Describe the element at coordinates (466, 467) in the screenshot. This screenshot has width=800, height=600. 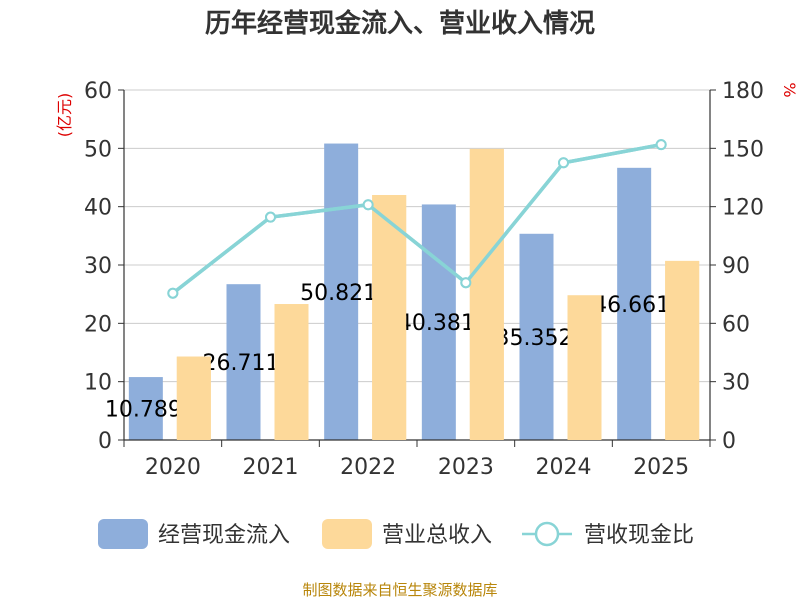
I see `x-tick-label: 2023` at that location.